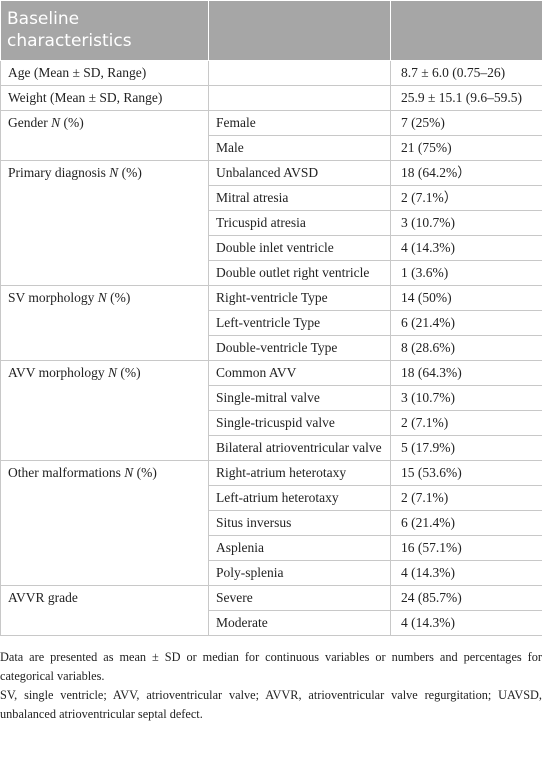 Image resolution: width=542 pixels, height=765 pixels. Describe the element at coordinates (423, 122) in the screenshot. I see `item-value: 7 (25%)` at that location.